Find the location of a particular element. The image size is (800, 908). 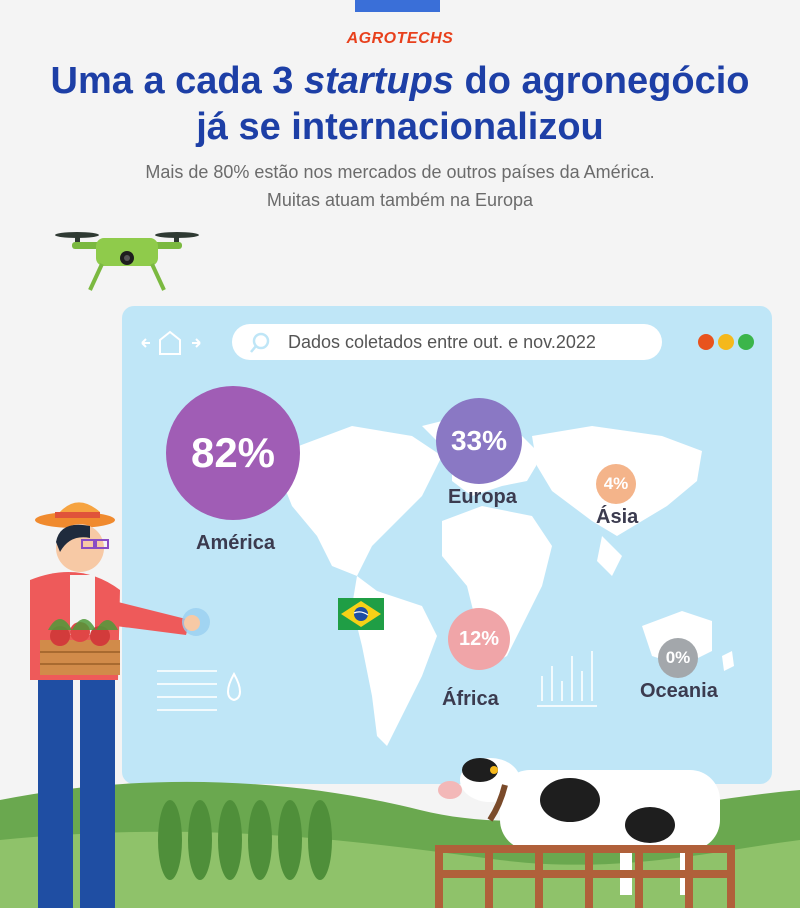

farmer-illustration is located at coordinates (120, 705).